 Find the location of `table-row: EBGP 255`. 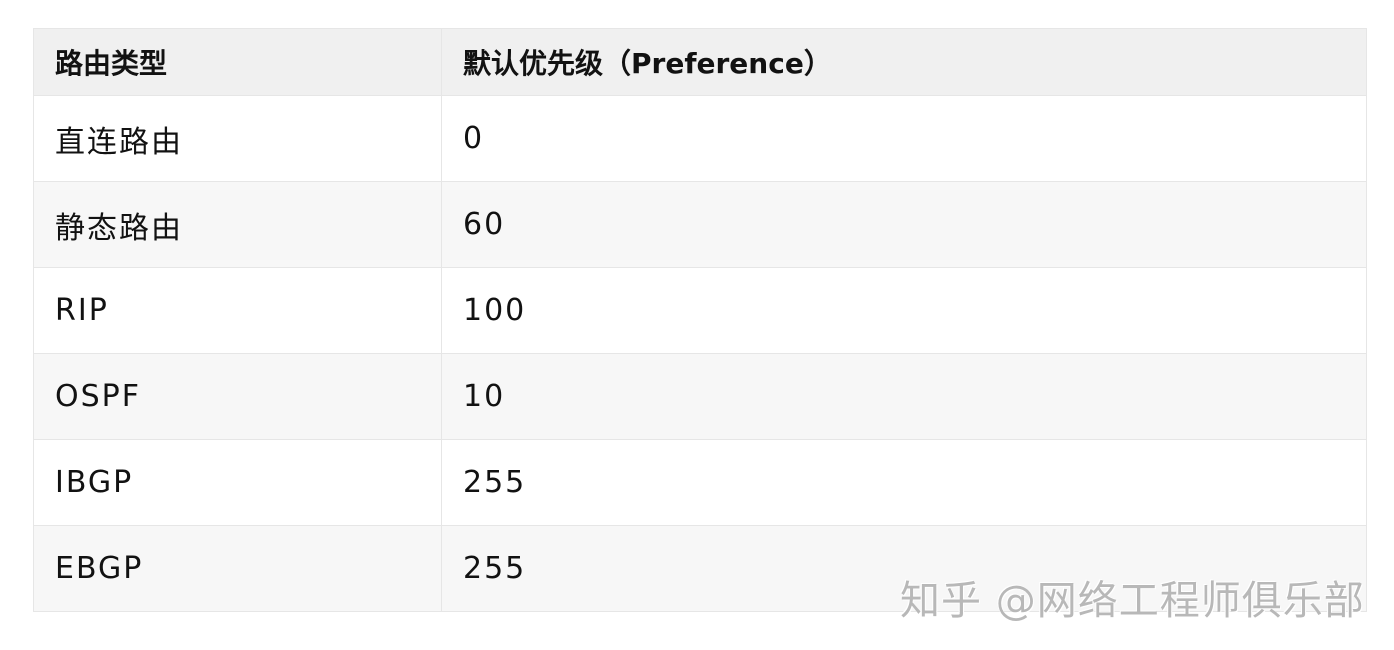

table-row: EBGP 255 is located at coordinates (700, 568).